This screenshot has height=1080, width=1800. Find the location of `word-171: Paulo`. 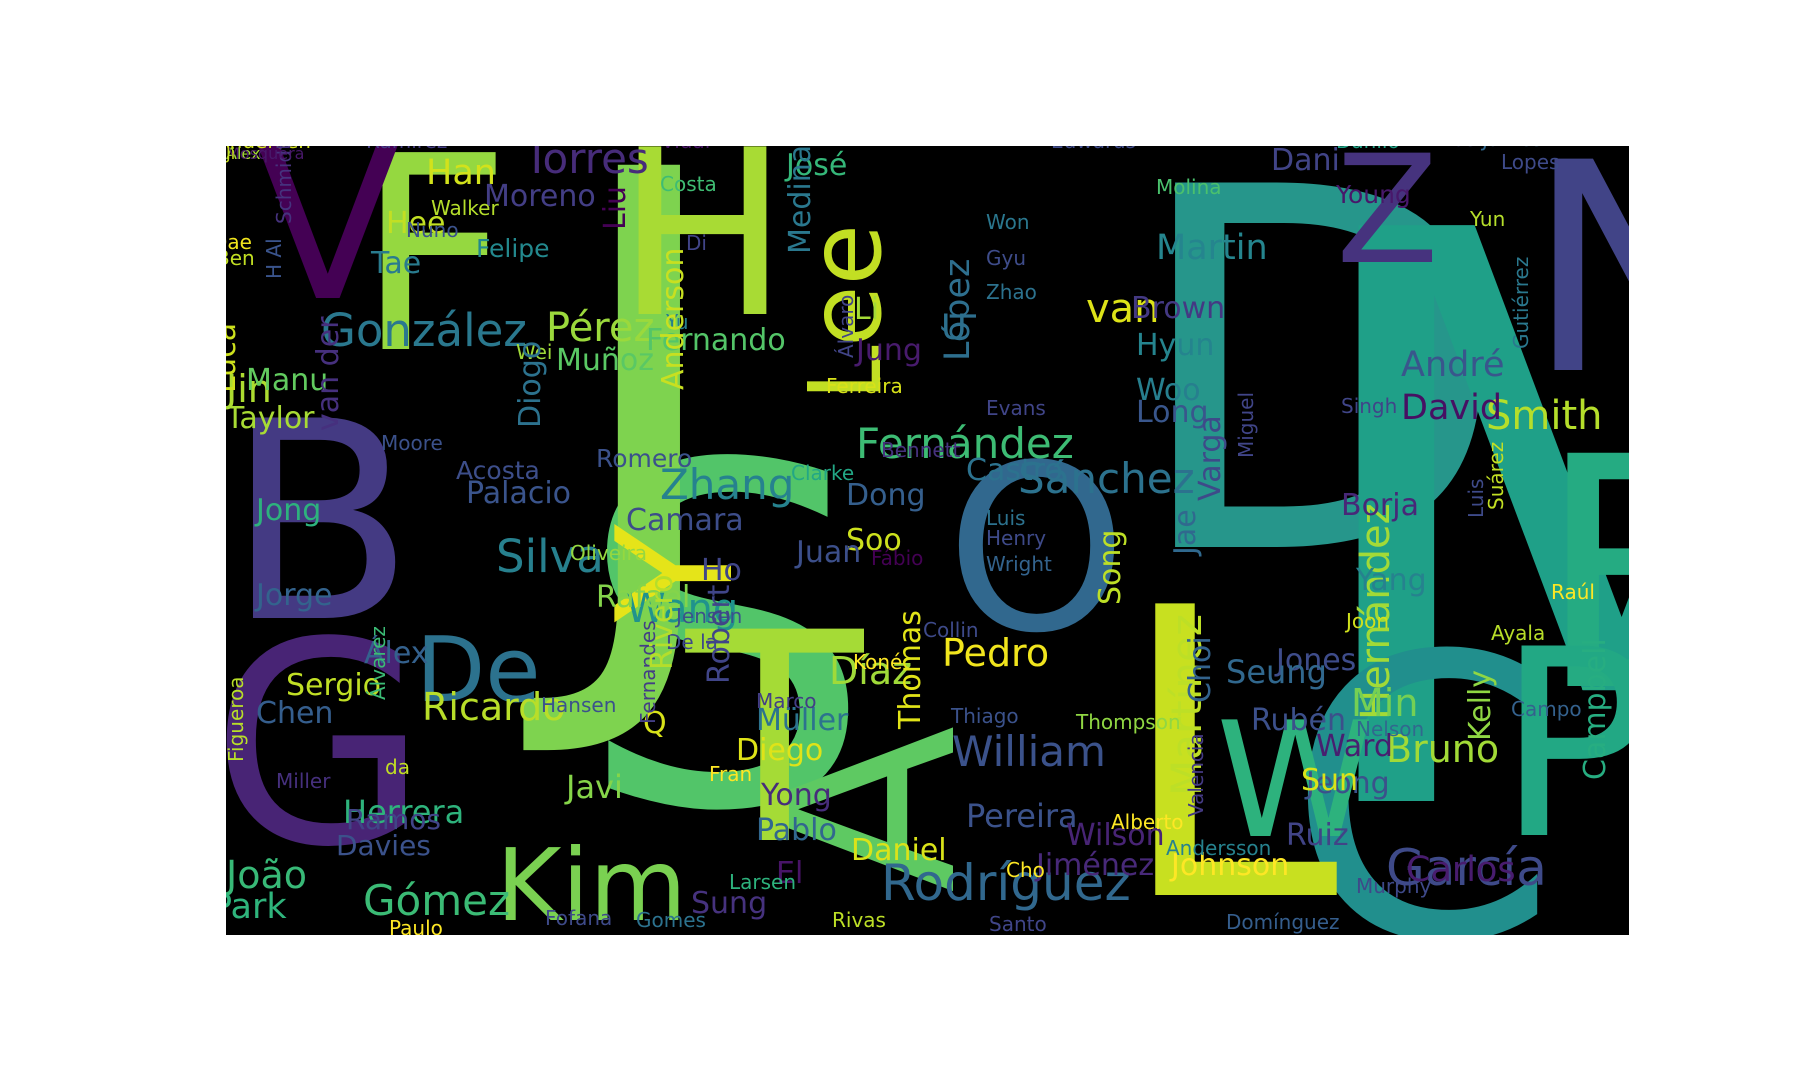

word-171: Paulo is located at coordinates (416, 925).